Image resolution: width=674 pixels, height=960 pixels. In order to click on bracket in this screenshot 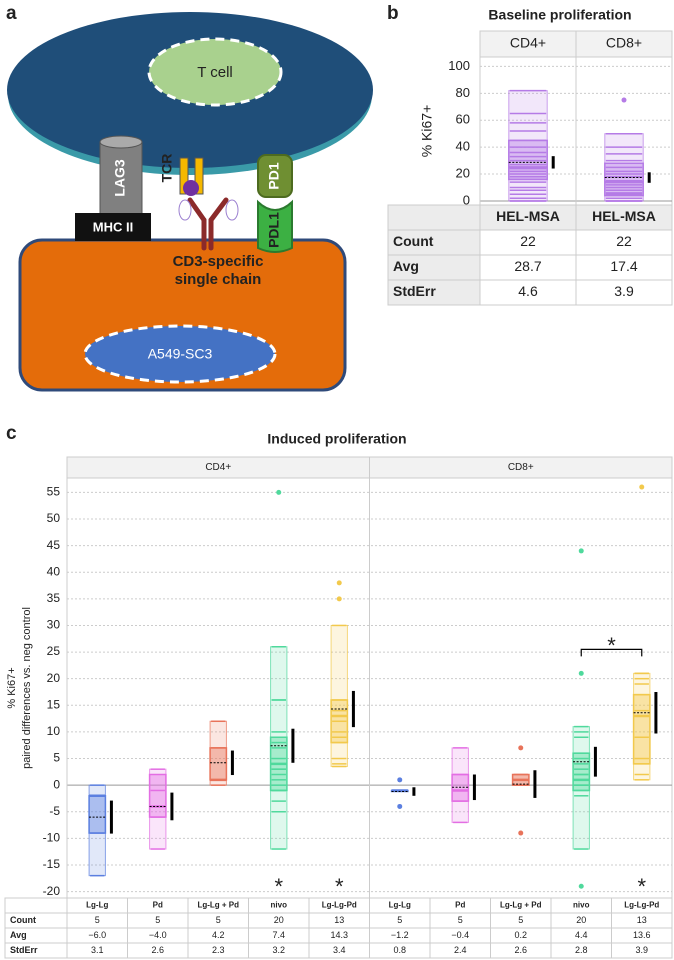, I will do `click(611, 652)`.